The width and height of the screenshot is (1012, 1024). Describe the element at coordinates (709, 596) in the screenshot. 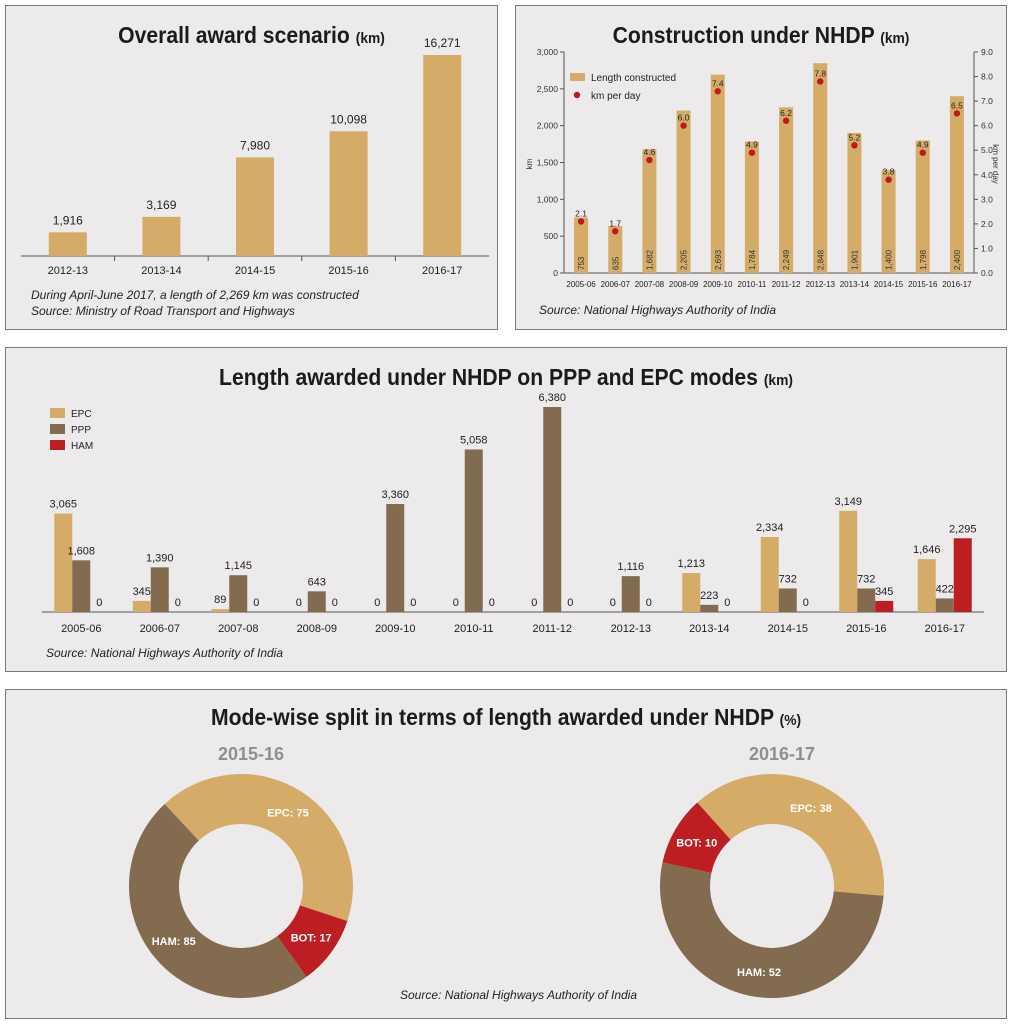

I see `data-label-ppp: 223` at that location.